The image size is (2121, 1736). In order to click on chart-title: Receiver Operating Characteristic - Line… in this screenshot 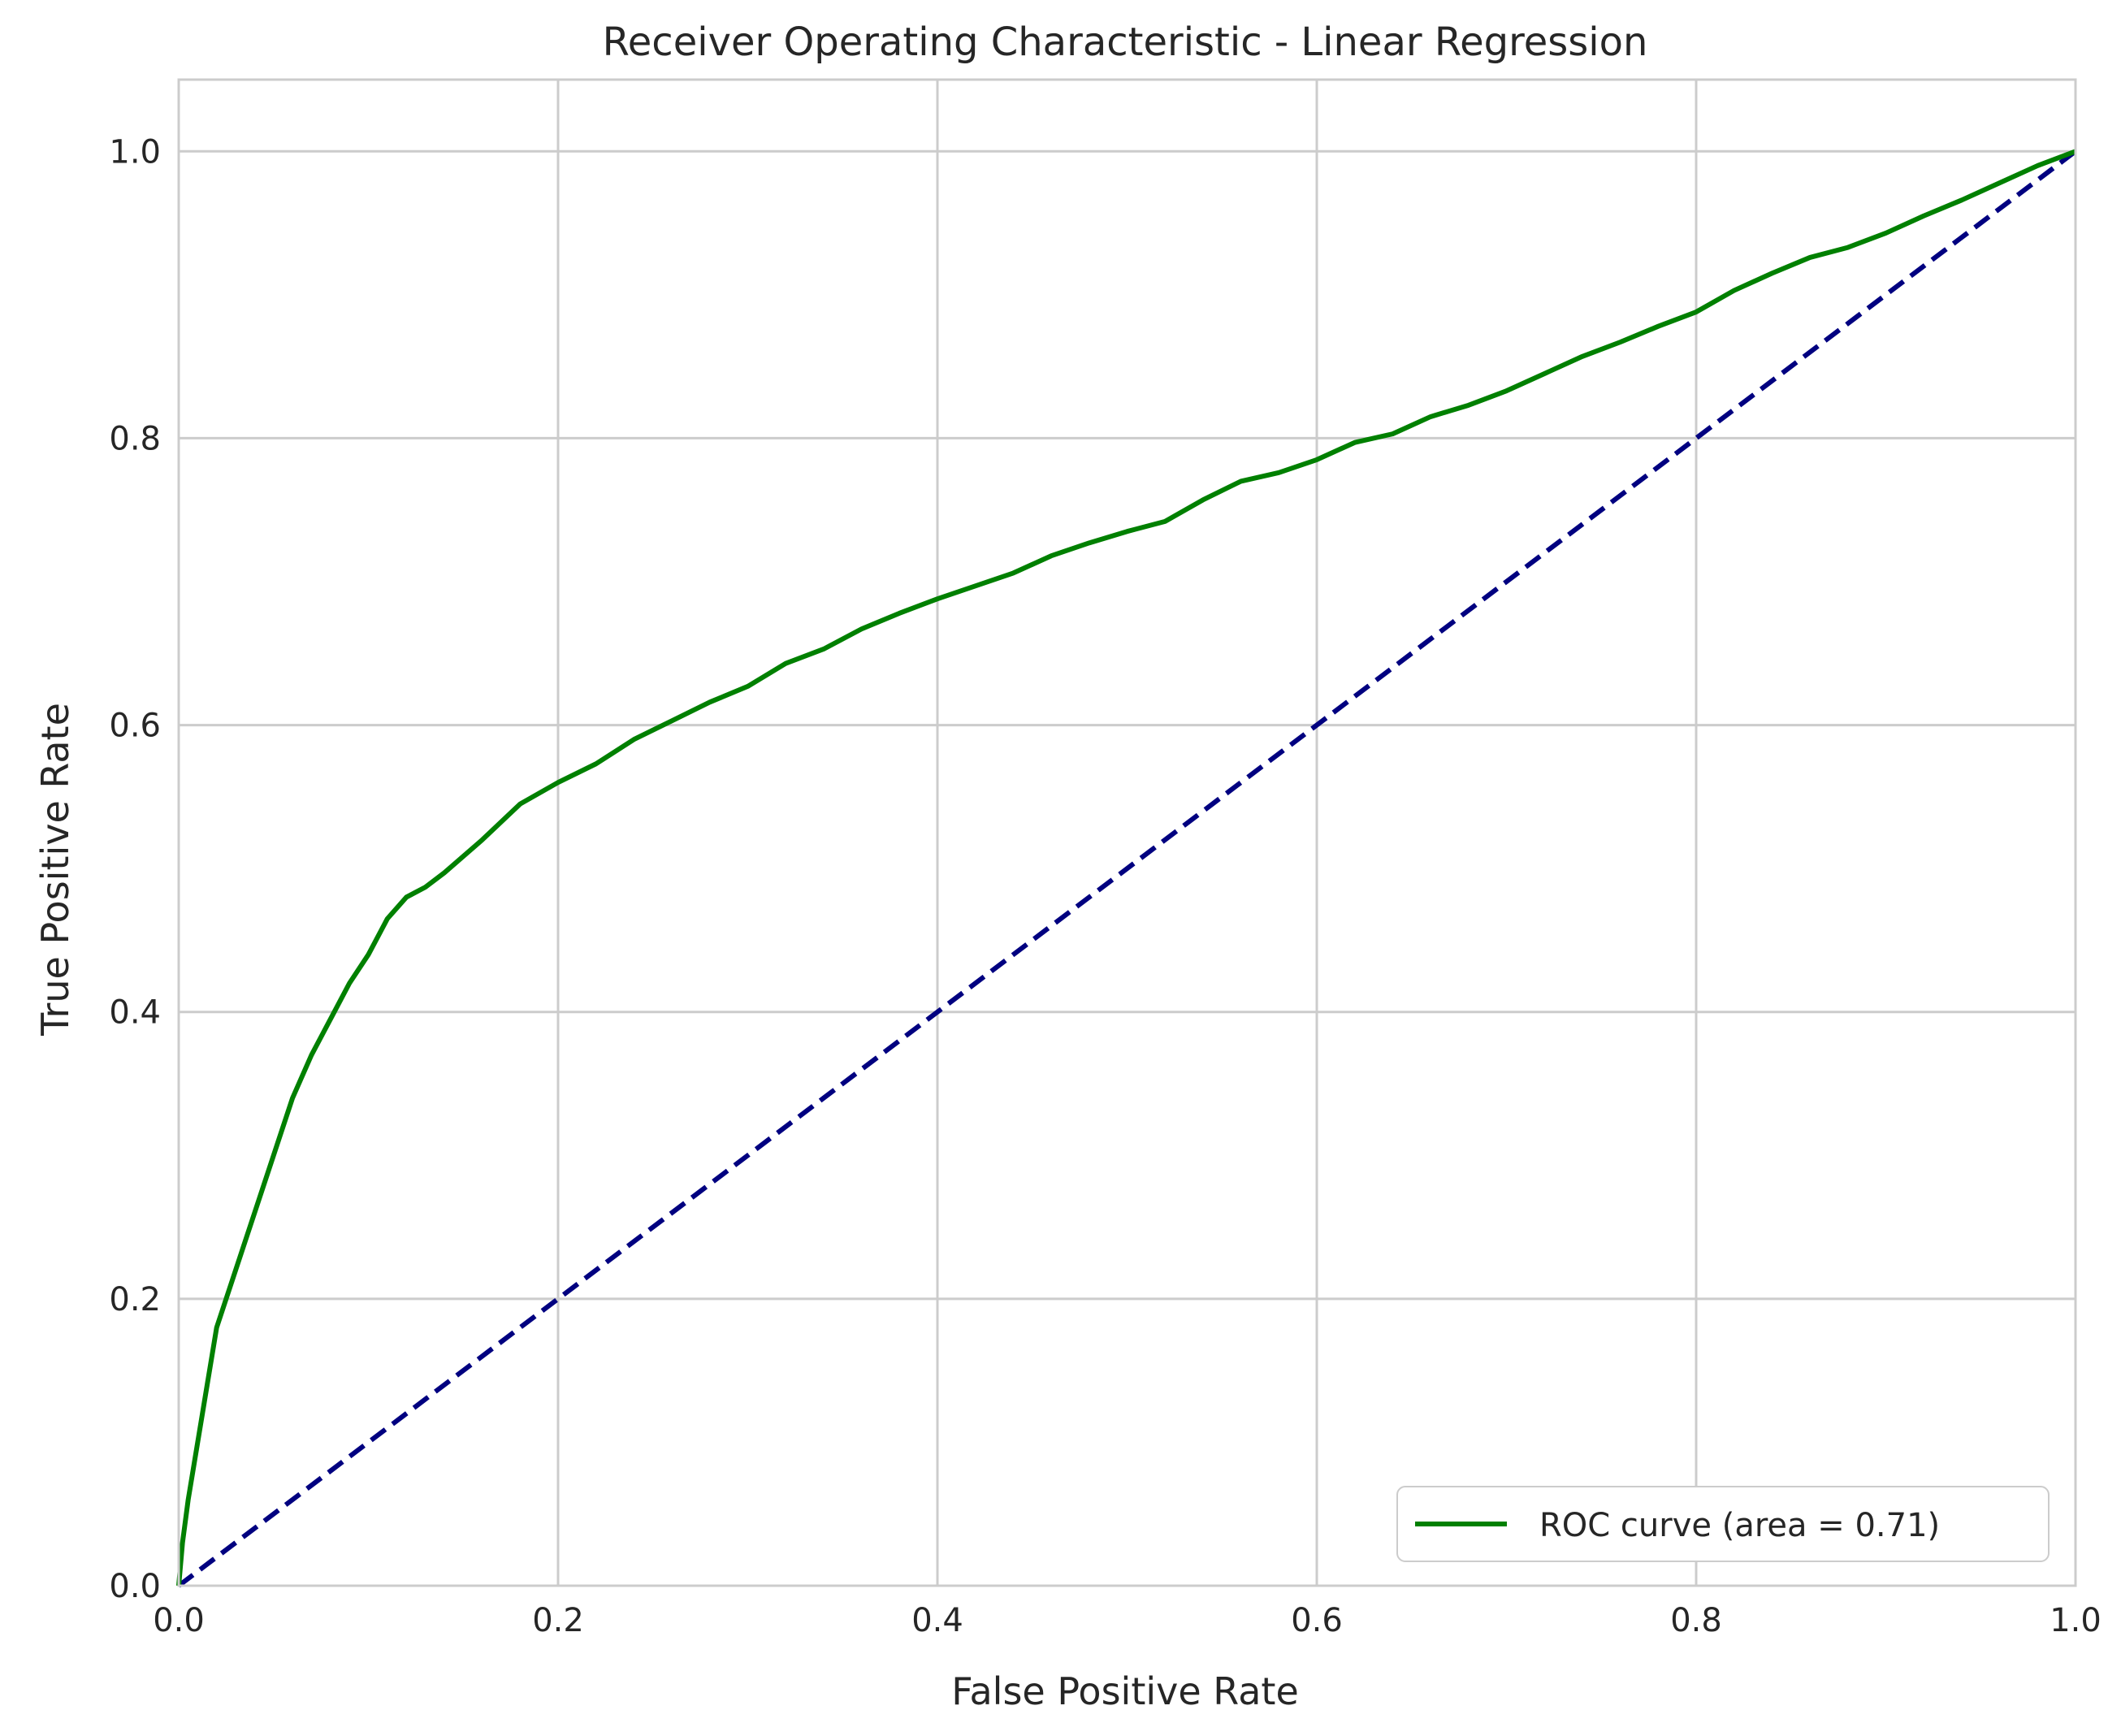, I will do `click(1125, 42)`.